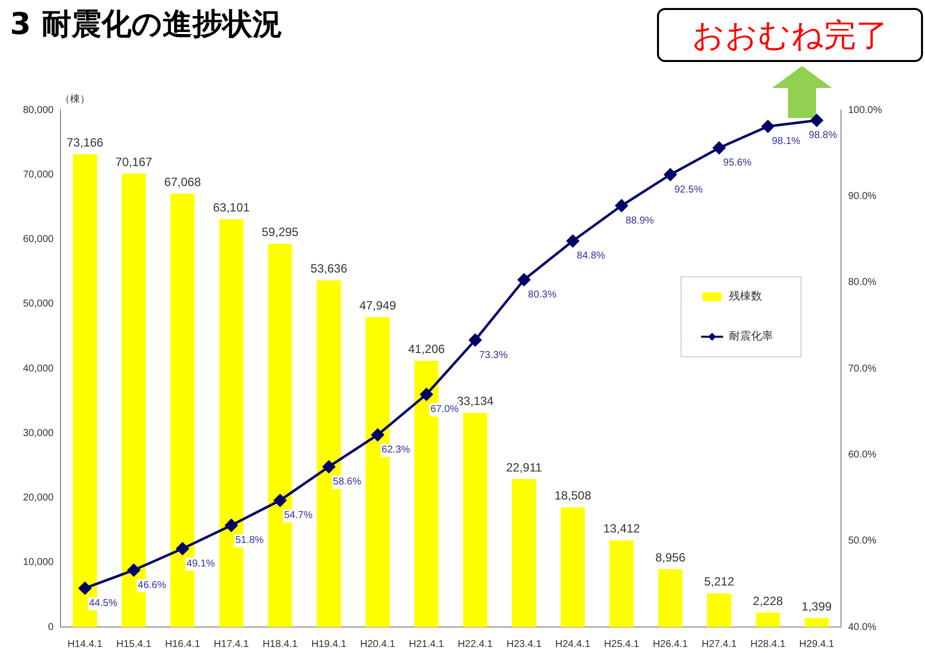 This screenshot has width=925, height=653. Describe the element at coordinates (85, 644) in the screenshot. I see `x-tick-label: H14.4.1` at that location.